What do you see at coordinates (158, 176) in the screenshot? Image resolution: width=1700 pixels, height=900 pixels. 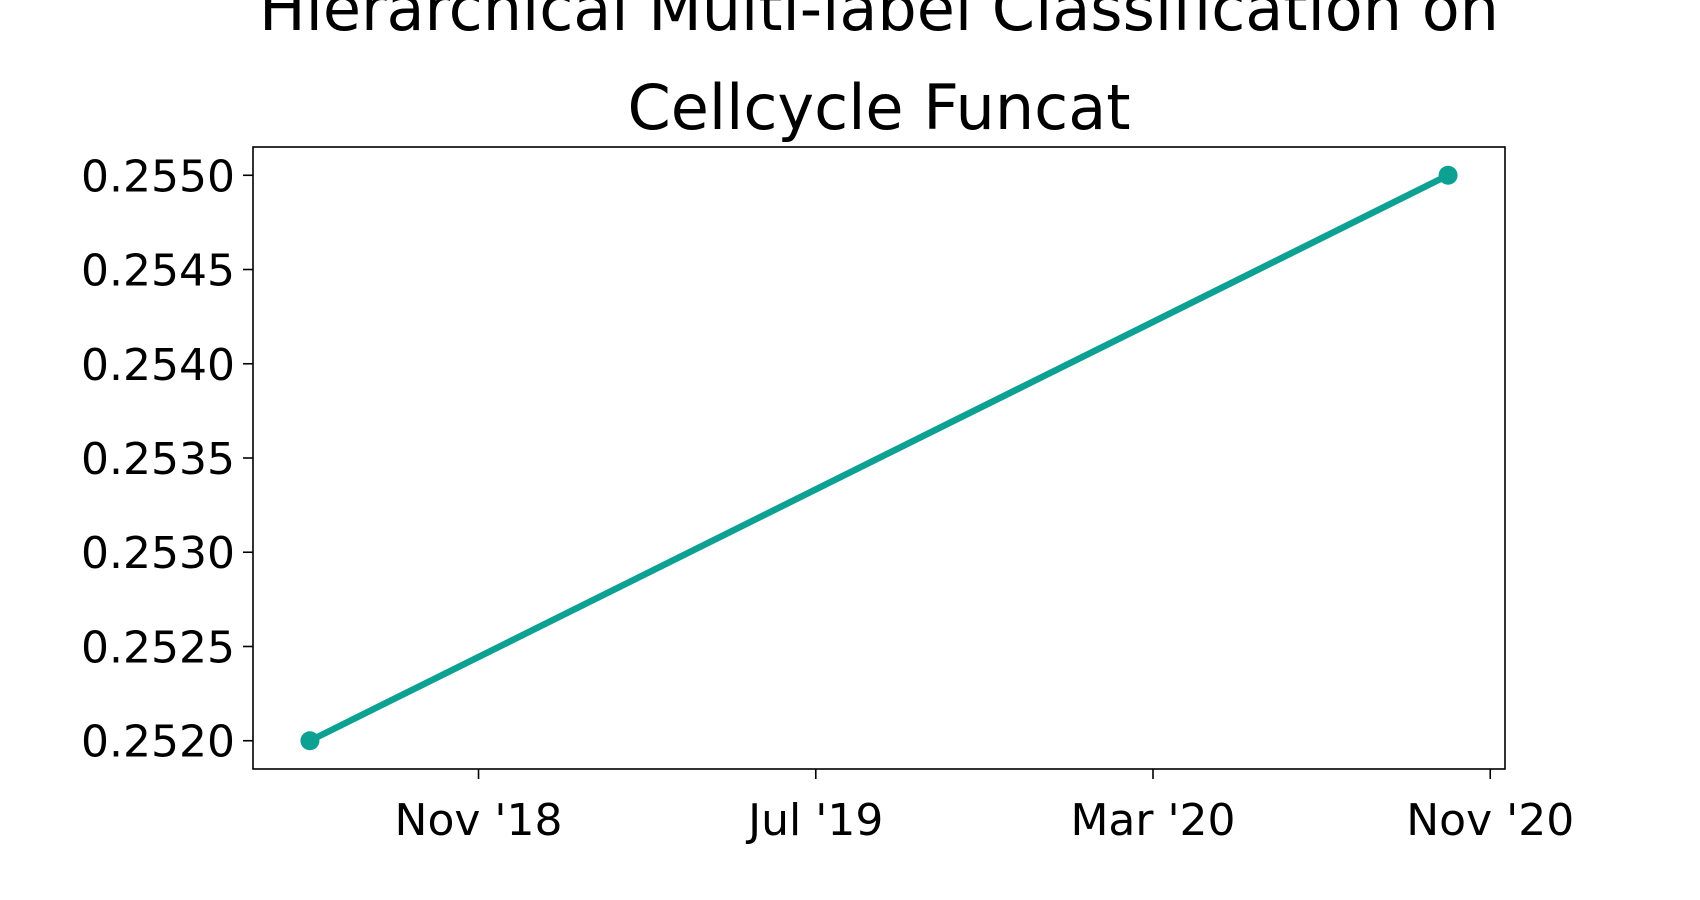 I see `y-tick-label: 0.2550` at bounding box center [158, 176].